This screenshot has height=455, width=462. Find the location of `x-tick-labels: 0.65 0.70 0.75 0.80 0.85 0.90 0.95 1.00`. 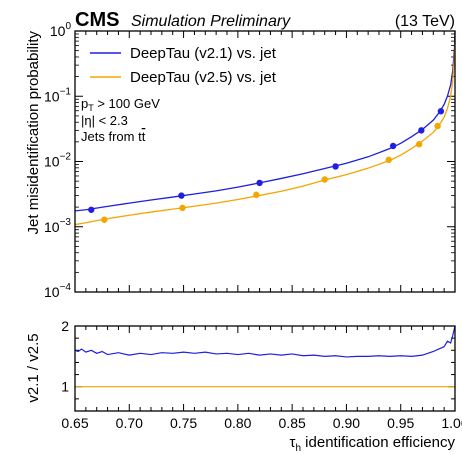

x-tick-labels: 0.65 0.70 0.75 0.80 0.85 0.90 0.95 1.00 is located at coordinates (261, 423).